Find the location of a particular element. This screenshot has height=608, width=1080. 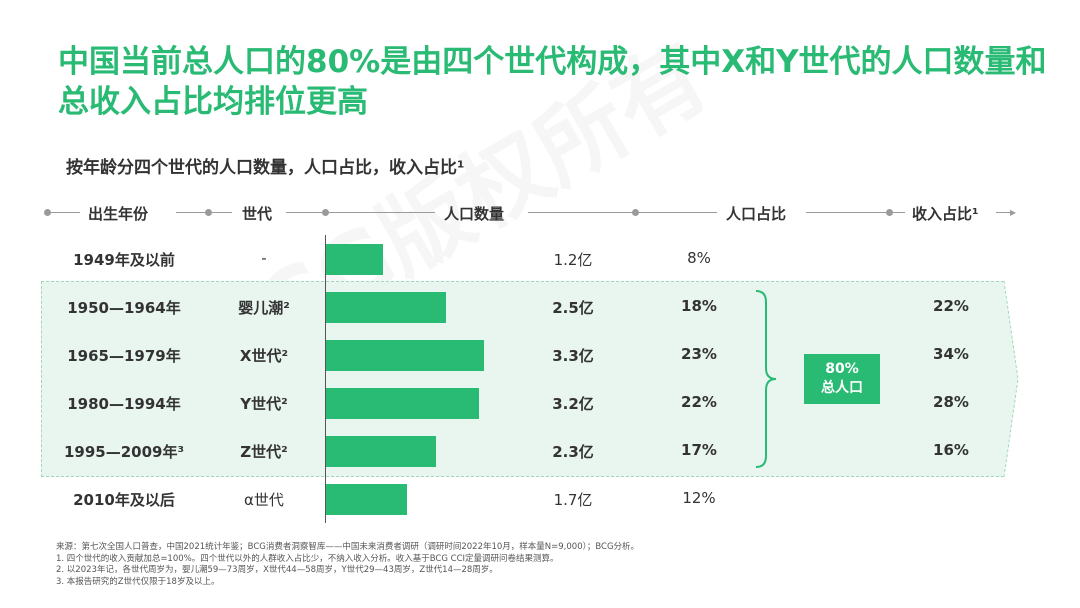

row-pop-share: 8% is located at coordinates (699, 258).